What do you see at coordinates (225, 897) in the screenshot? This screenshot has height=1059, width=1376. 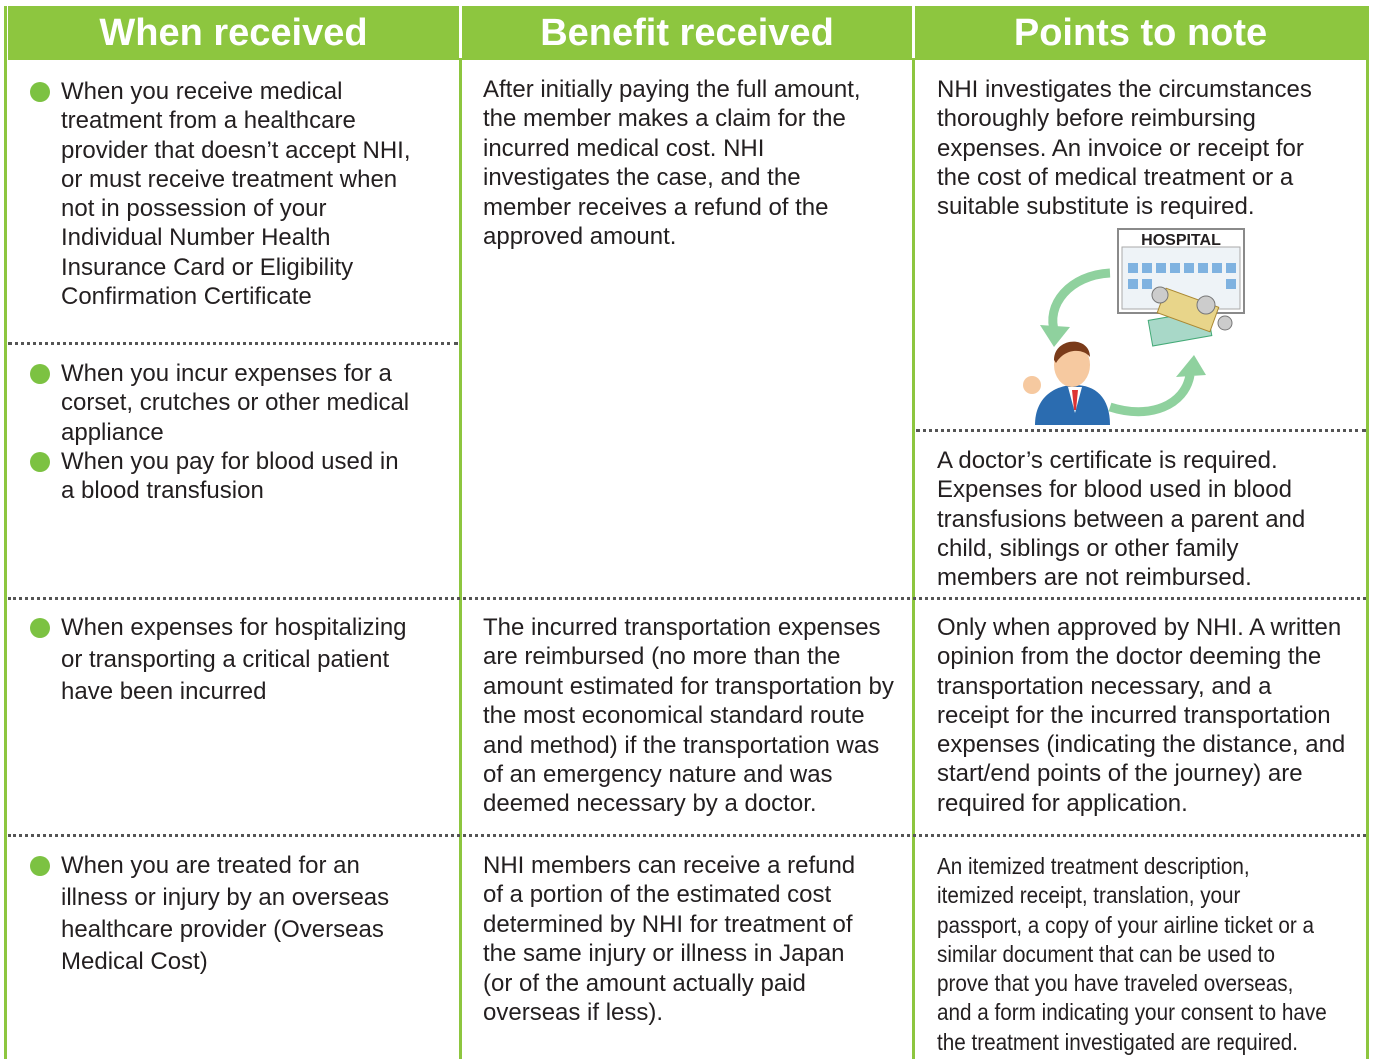 I see `text-line: illness or injury by an overseas` at bounding box center [225, 897].